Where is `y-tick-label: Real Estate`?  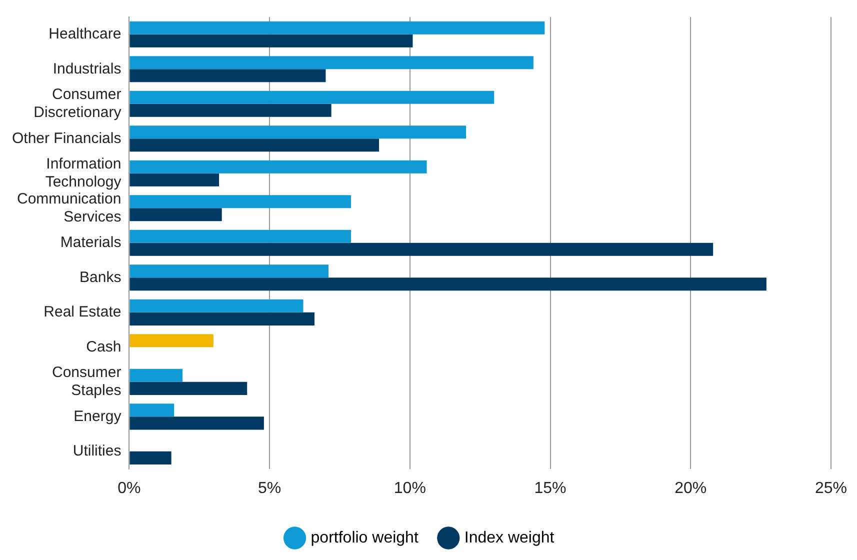
y-tick-label: Real Estate is located at coordinates (83, 312).